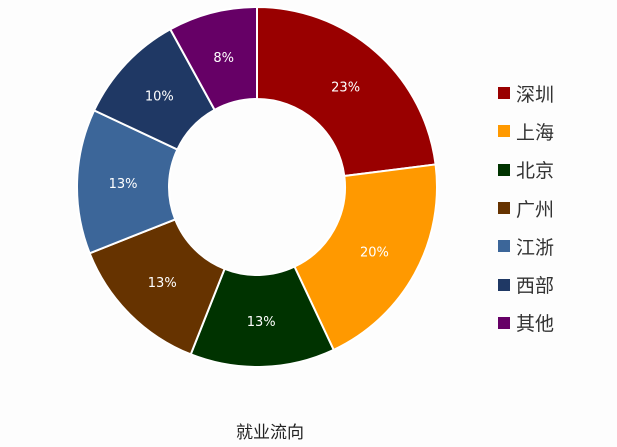 Image resolution: width=617 pixels, height=447 pixels. I want to click on legend: 深圳上海北京广州江浙西部其他, so click(526, 208).